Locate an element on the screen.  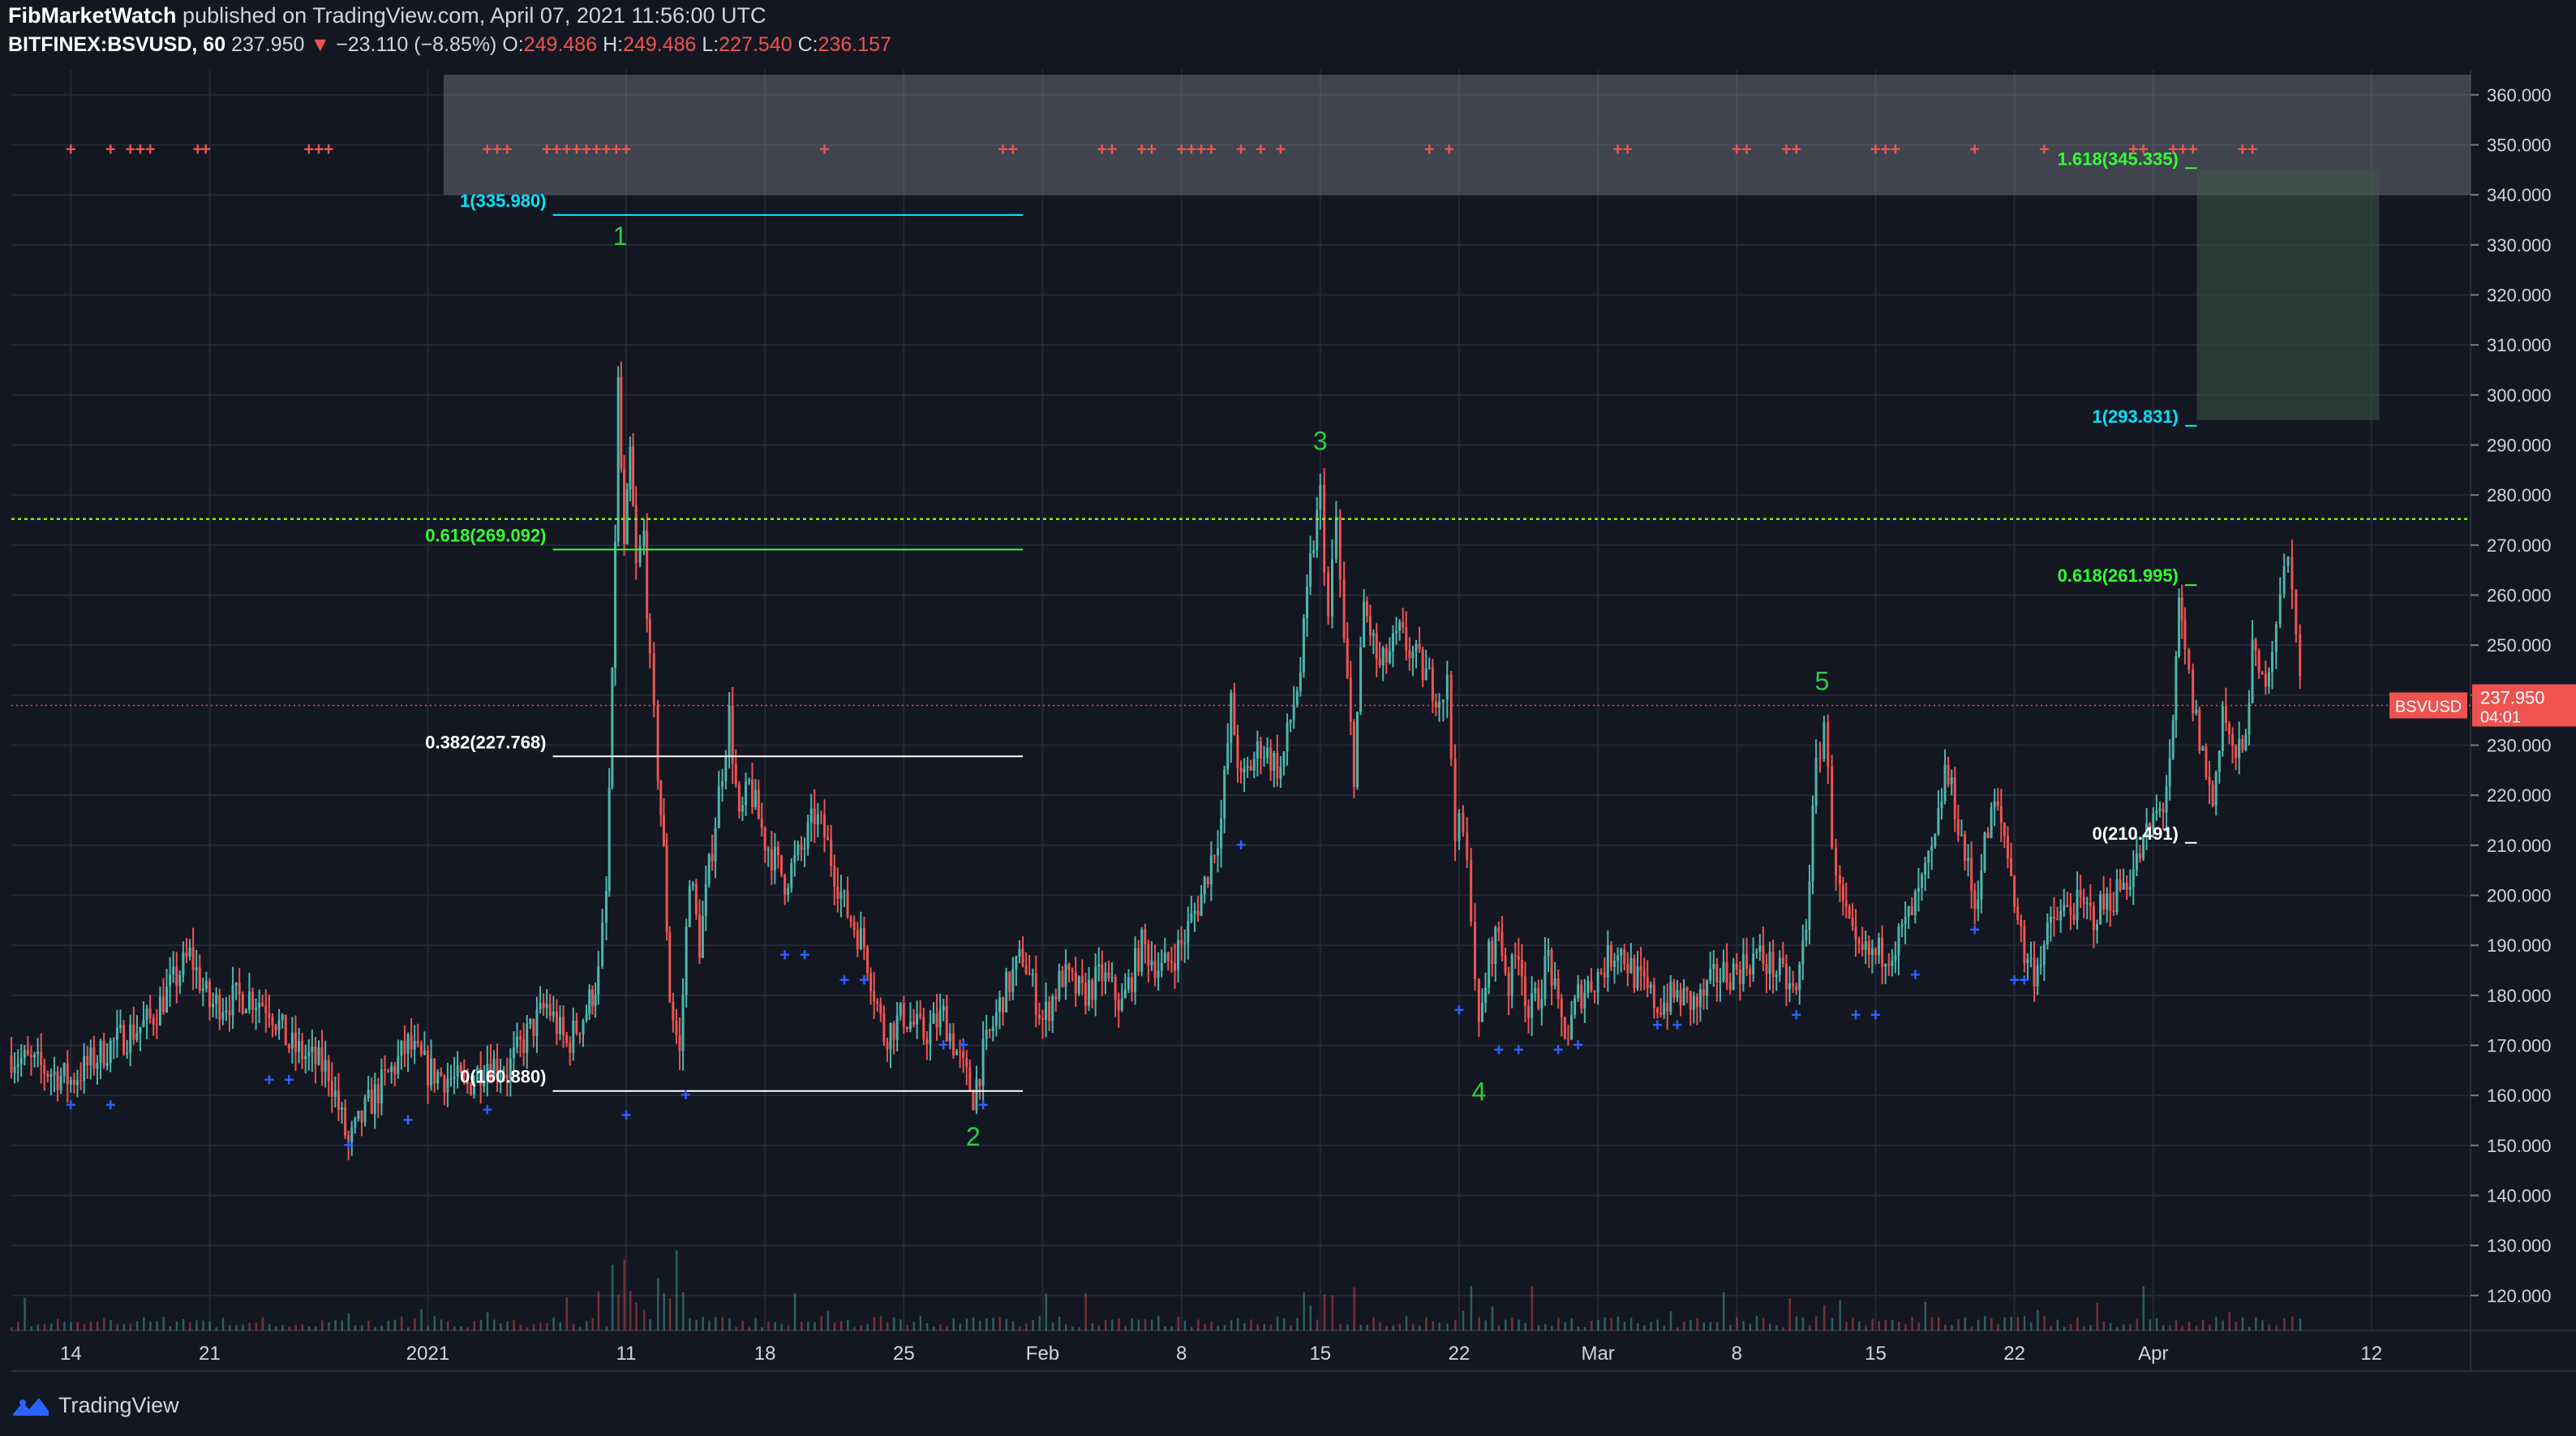
wave-label: 1 is located at coordinates (620, 236).